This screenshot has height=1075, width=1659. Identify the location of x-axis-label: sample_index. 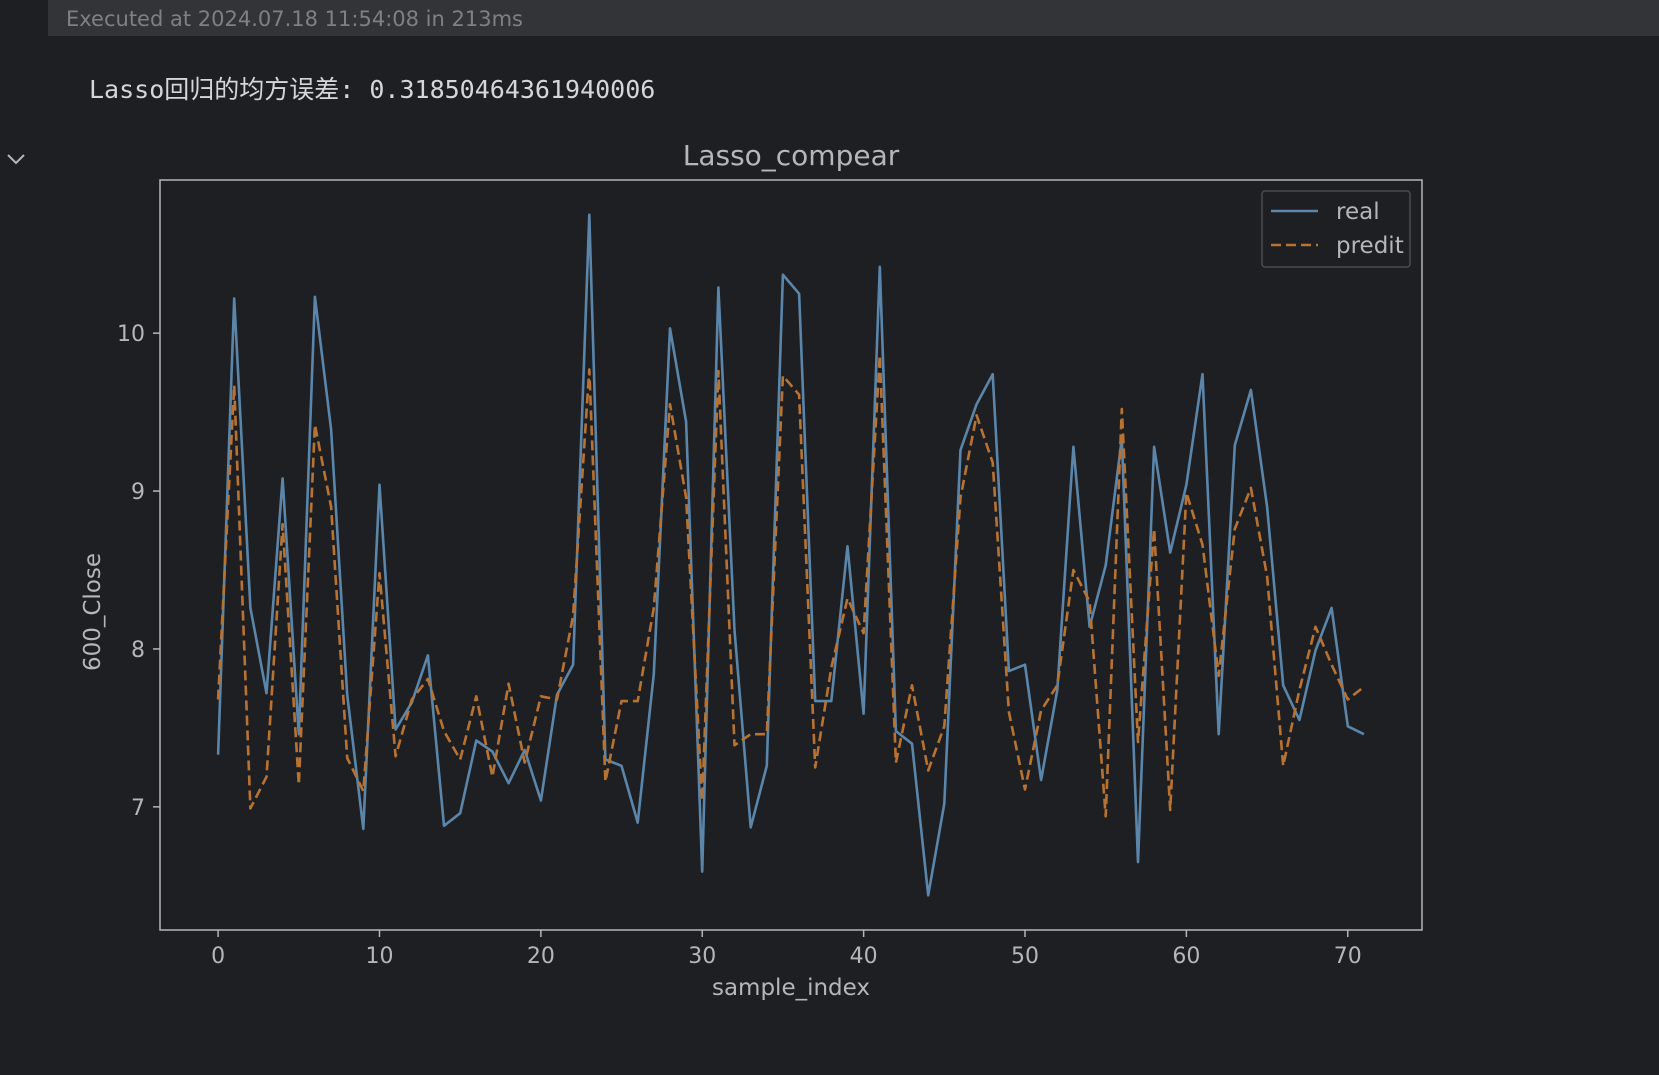
(791, 988).